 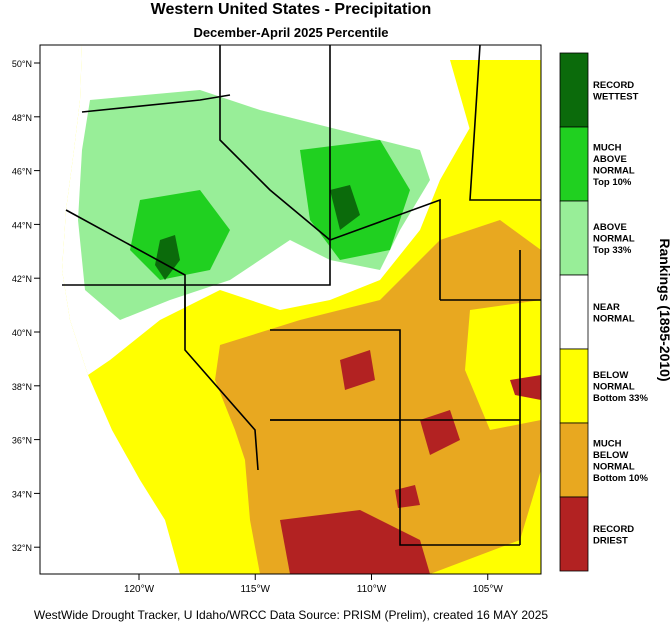 I want to click on title: Western United States - Precipitation, so click(x=291, y=9).